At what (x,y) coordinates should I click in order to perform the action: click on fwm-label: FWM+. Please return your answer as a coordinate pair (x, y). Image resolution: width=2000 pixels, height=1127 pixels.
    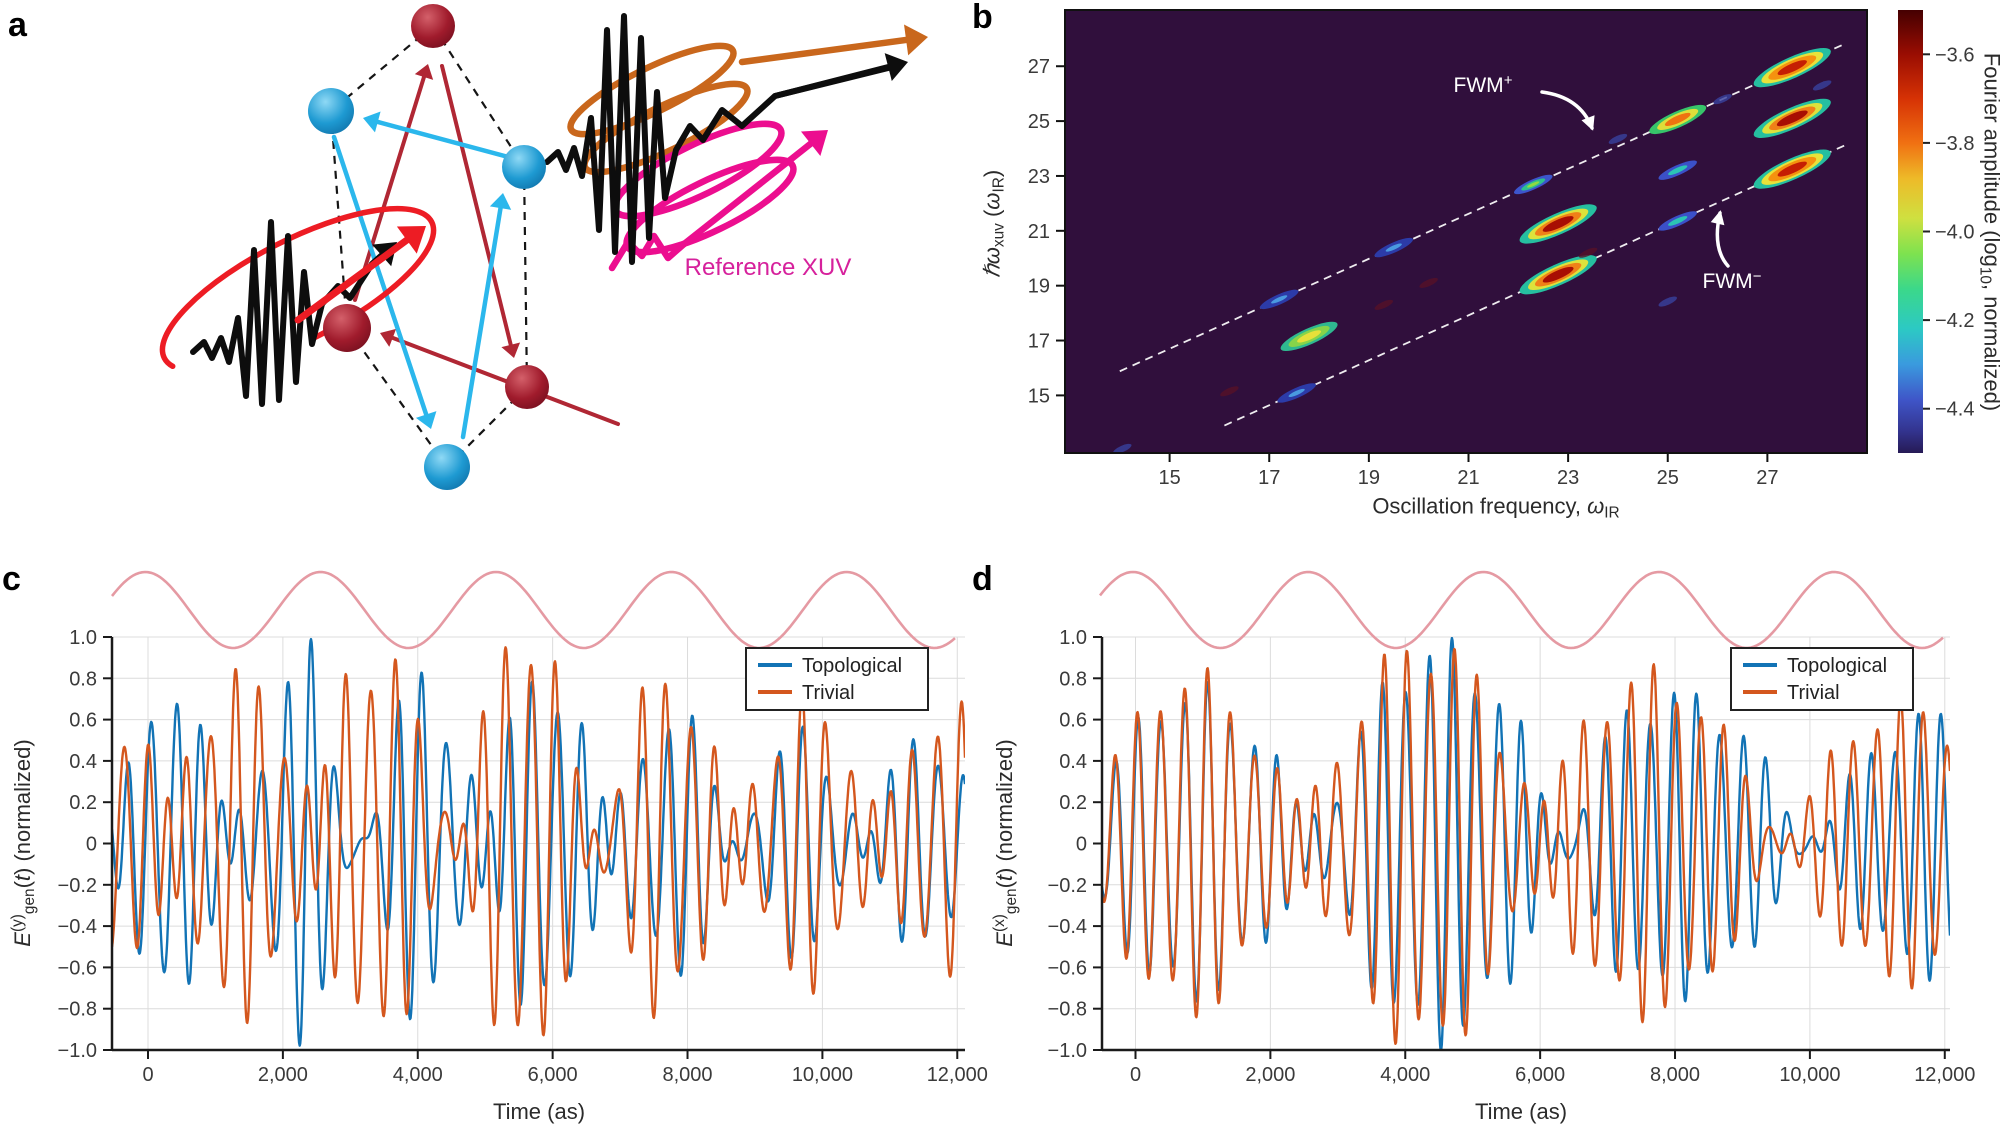
    Looking at the image, I should click on (1483, 84).